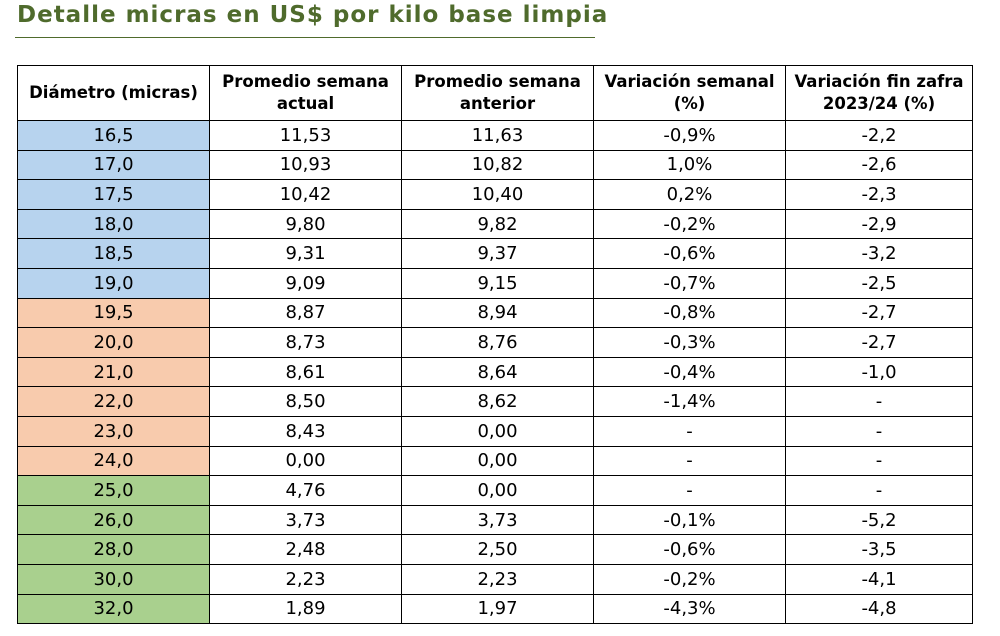 The height and width of the screenshot is (636, 1000). Describe the element at coordinates (305, 549) in the screenshot. I see `cell-promedio-actual: 2,48` at that location.